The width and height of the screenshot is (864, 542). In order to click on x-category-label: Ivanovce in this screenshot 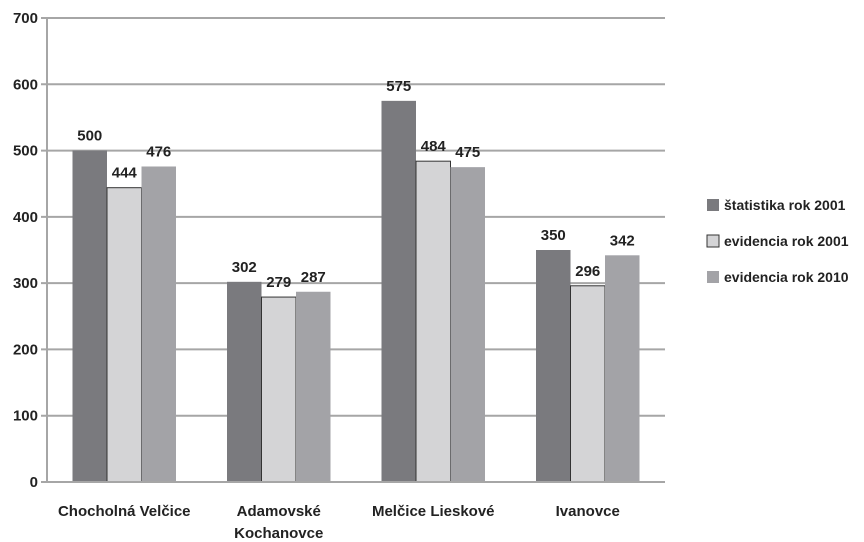, I will do `click(588, 511)`.